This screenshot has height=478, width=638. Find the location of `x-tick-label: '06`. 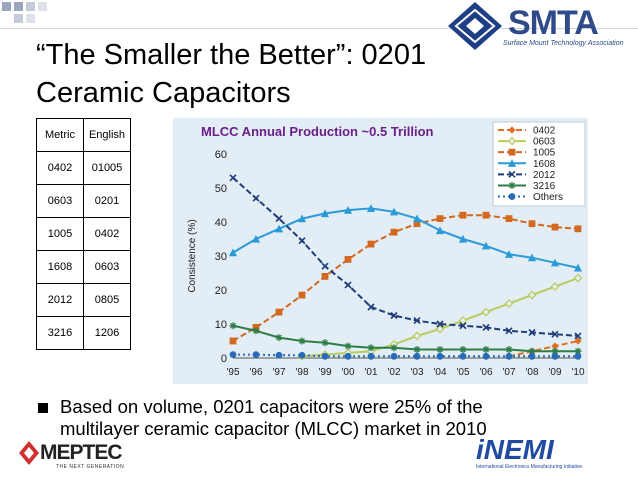

x-tick-label: '06 is located at coordinates (485, 372).